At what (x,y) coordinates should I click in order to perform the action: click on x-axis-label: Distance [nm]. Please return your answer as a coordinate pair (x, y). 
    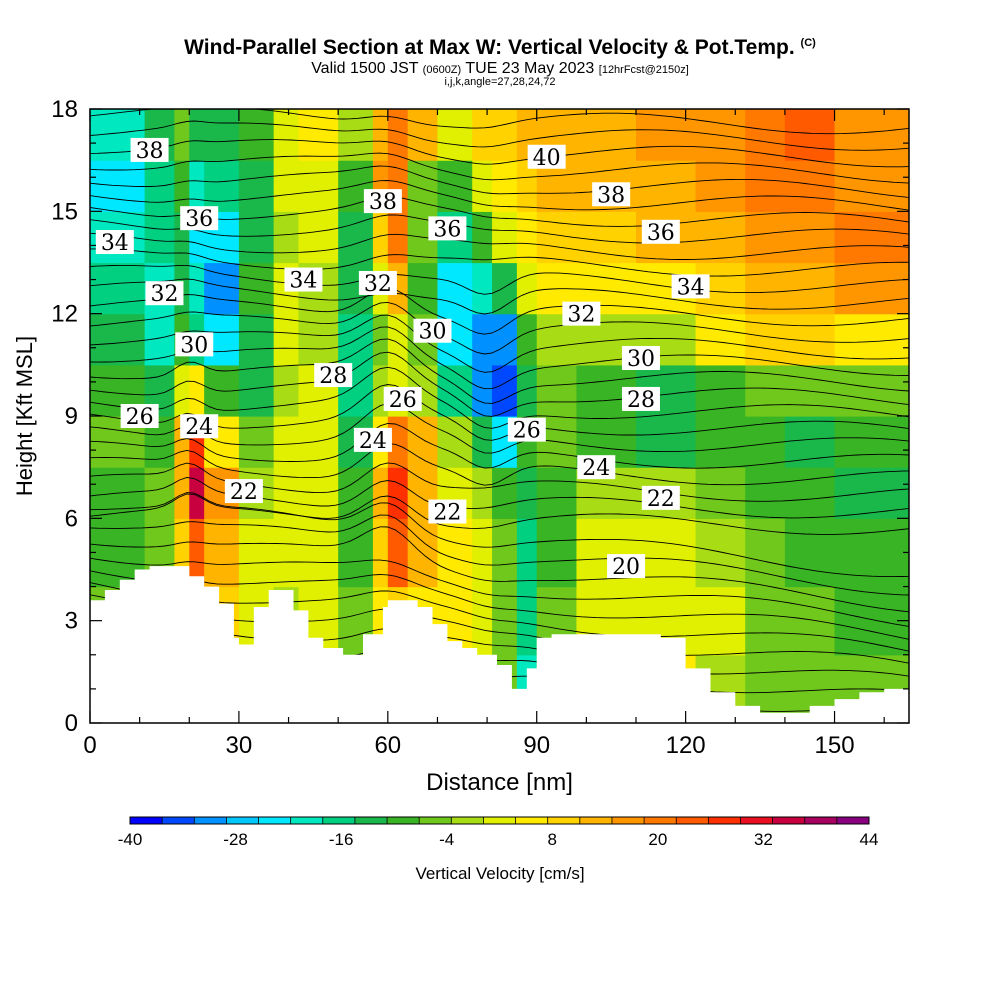
    Looking at the image, I should click on (499, 782).